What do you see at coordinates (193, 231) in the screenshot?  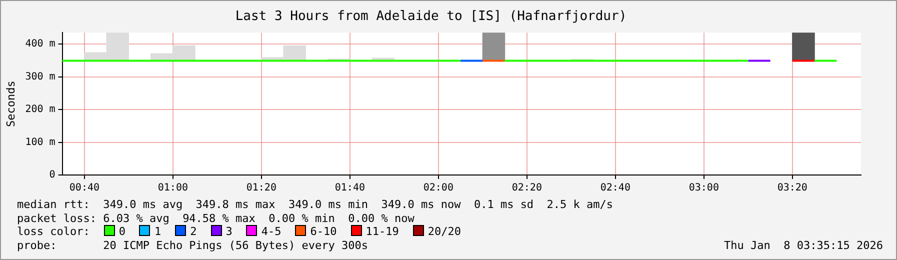 I see `legend-label: 2` at bounding box center [193, 231].